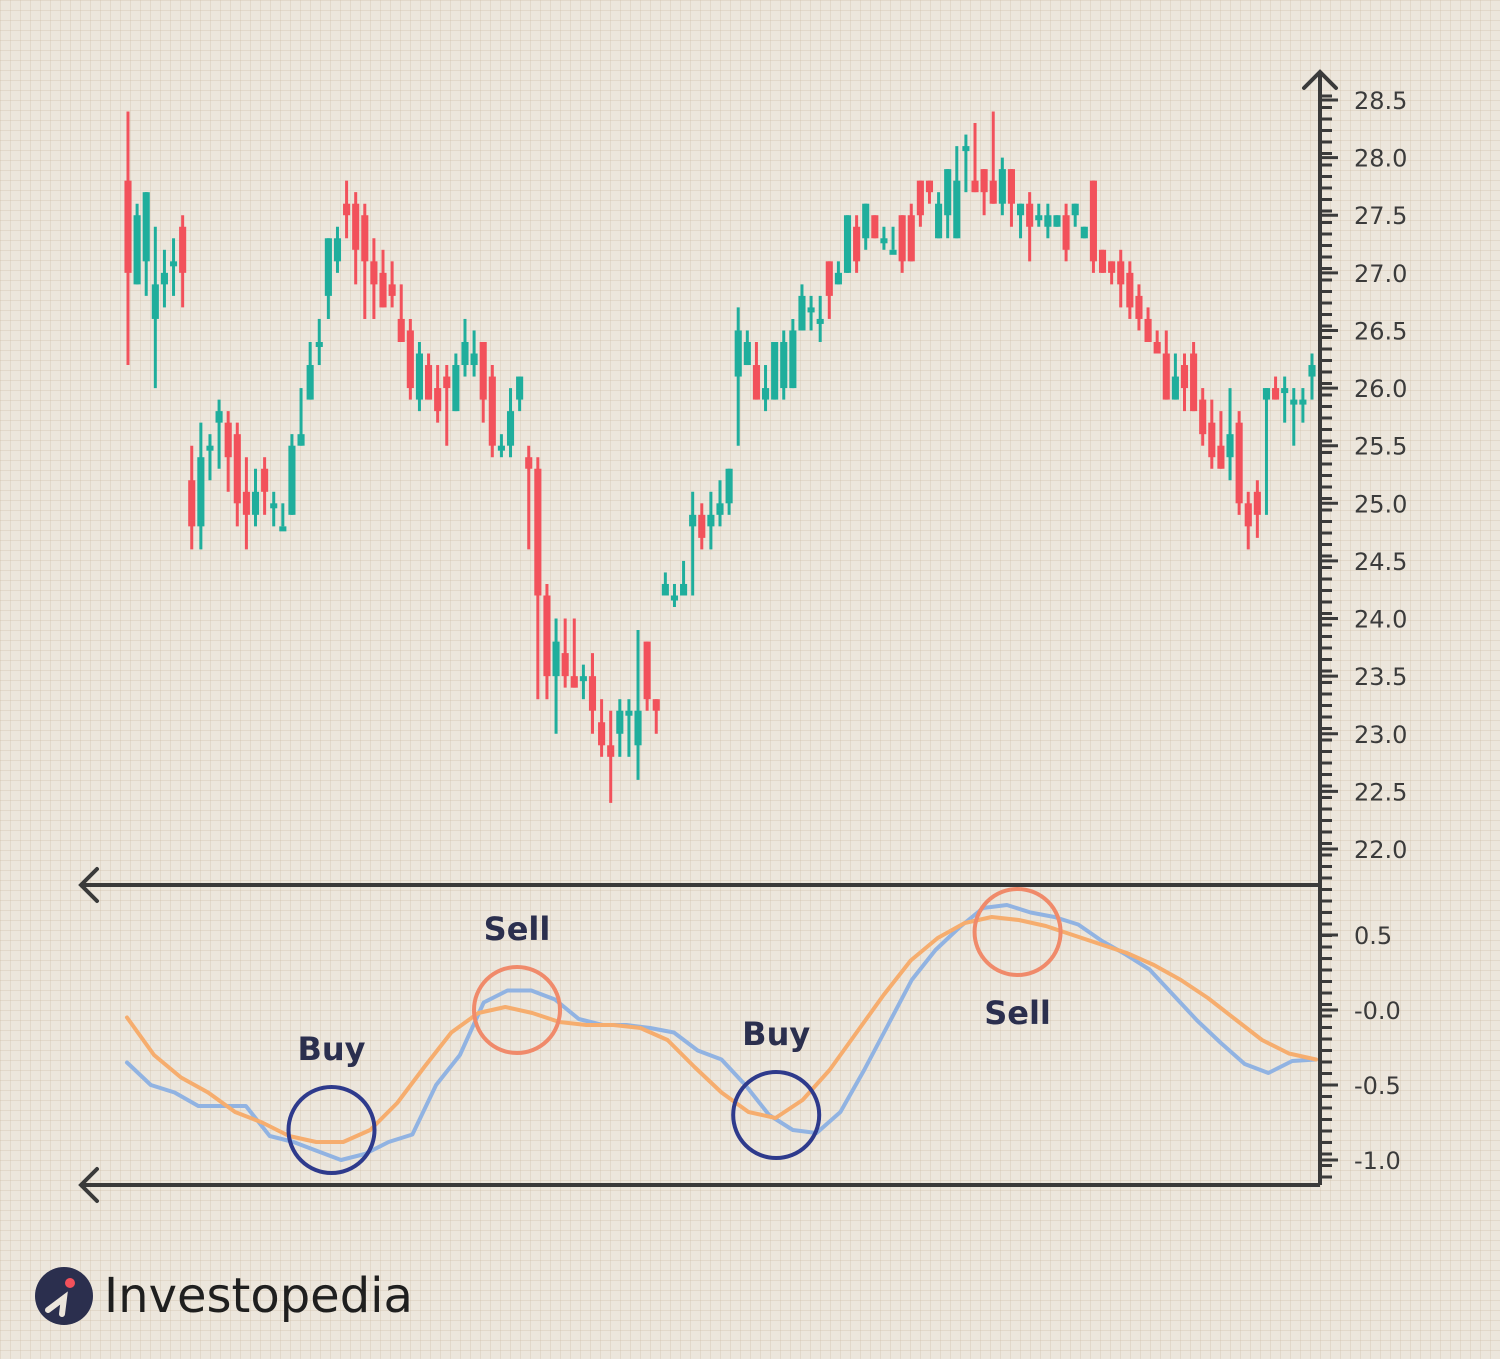 The height and width of the screenshot is (1359, 1500). Describe the element at coordinates (1380, 101) in the screenshot. I see `price-tick-label: 28.5` at that location.